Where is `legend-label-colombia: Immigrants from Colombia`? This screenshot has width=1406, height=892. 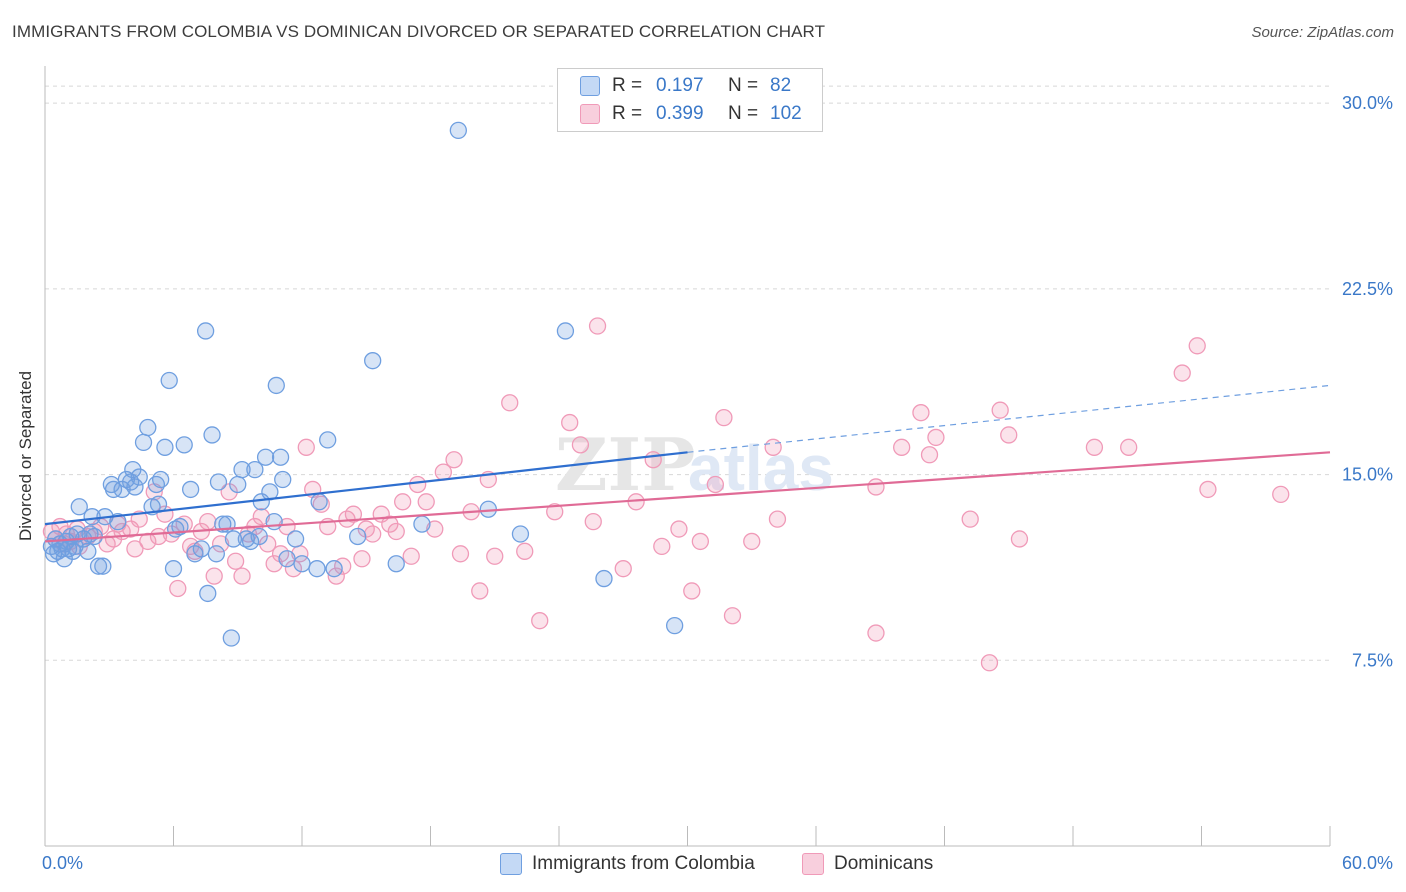 legend-label-colombia: Immigrants from Colombia is located at coordinates (643, 863).